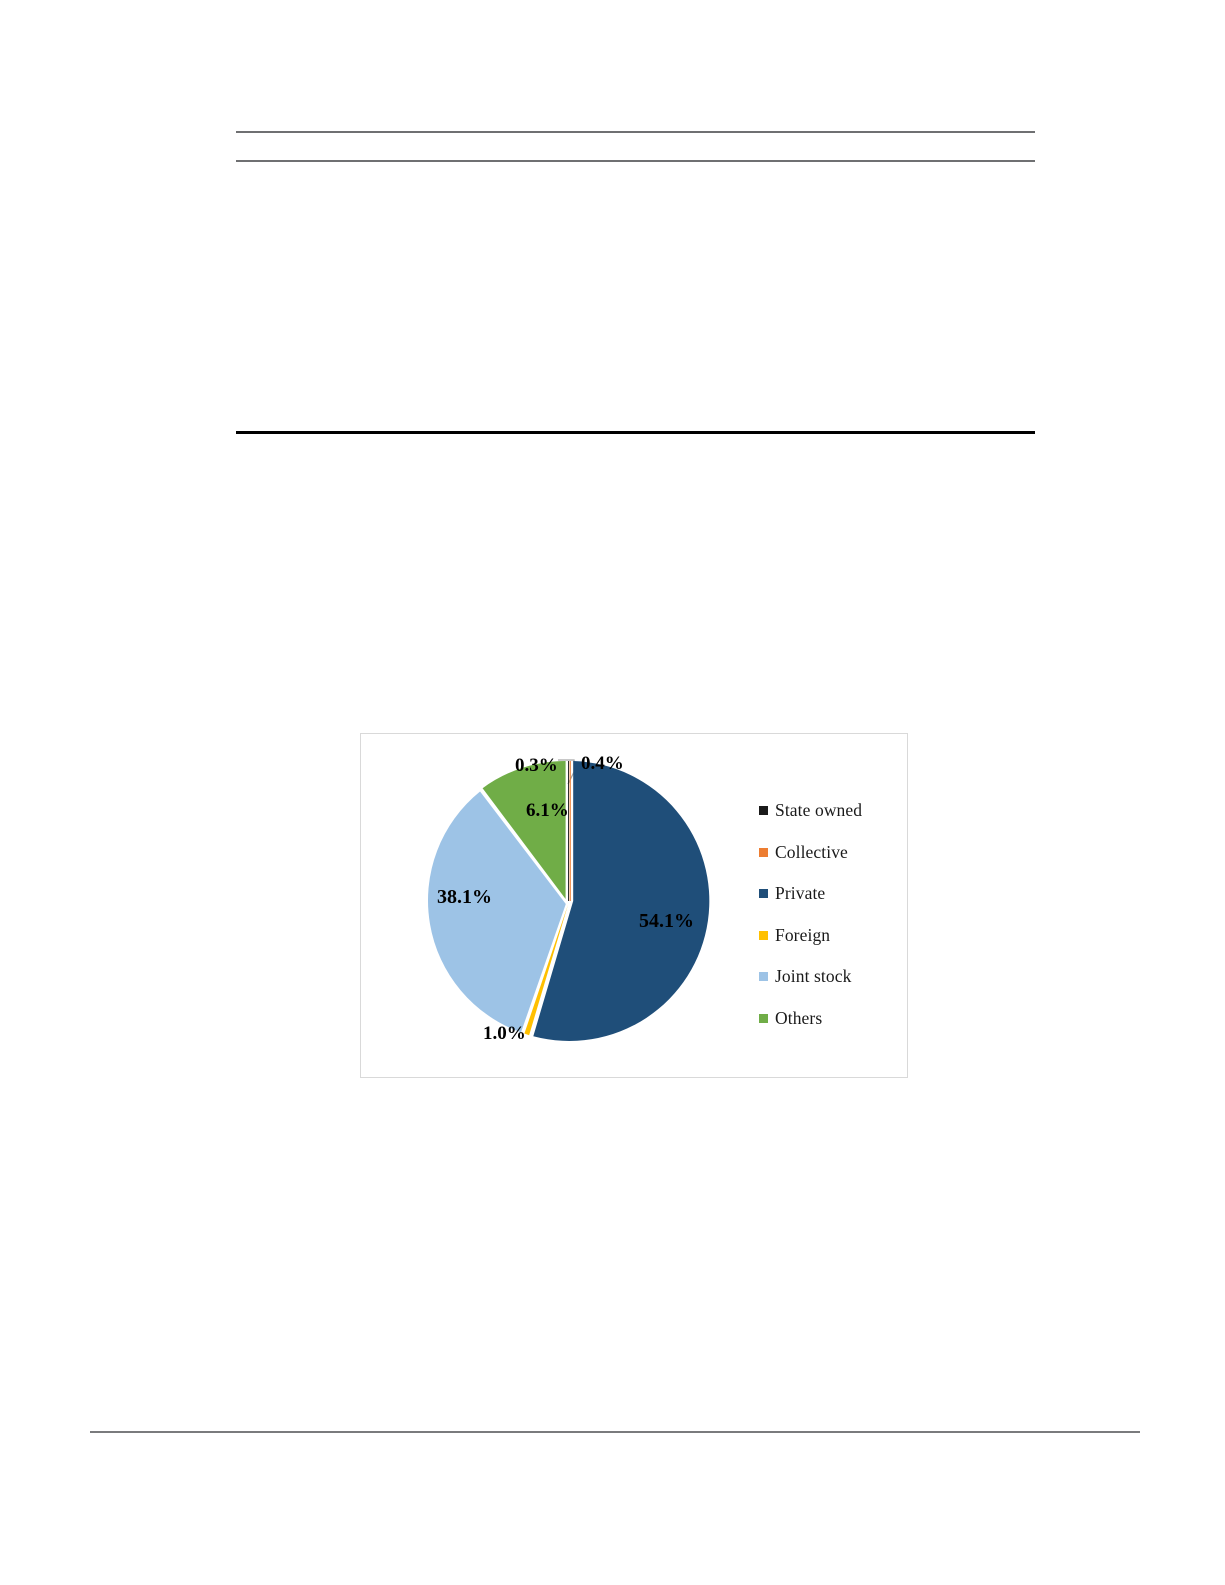 The image size is (1225, 1585). What do you see at coordinates (763, 977) in the screenshot?
I see `legend-swatch-icon-joint-stock` at bounding box center [763, 977].